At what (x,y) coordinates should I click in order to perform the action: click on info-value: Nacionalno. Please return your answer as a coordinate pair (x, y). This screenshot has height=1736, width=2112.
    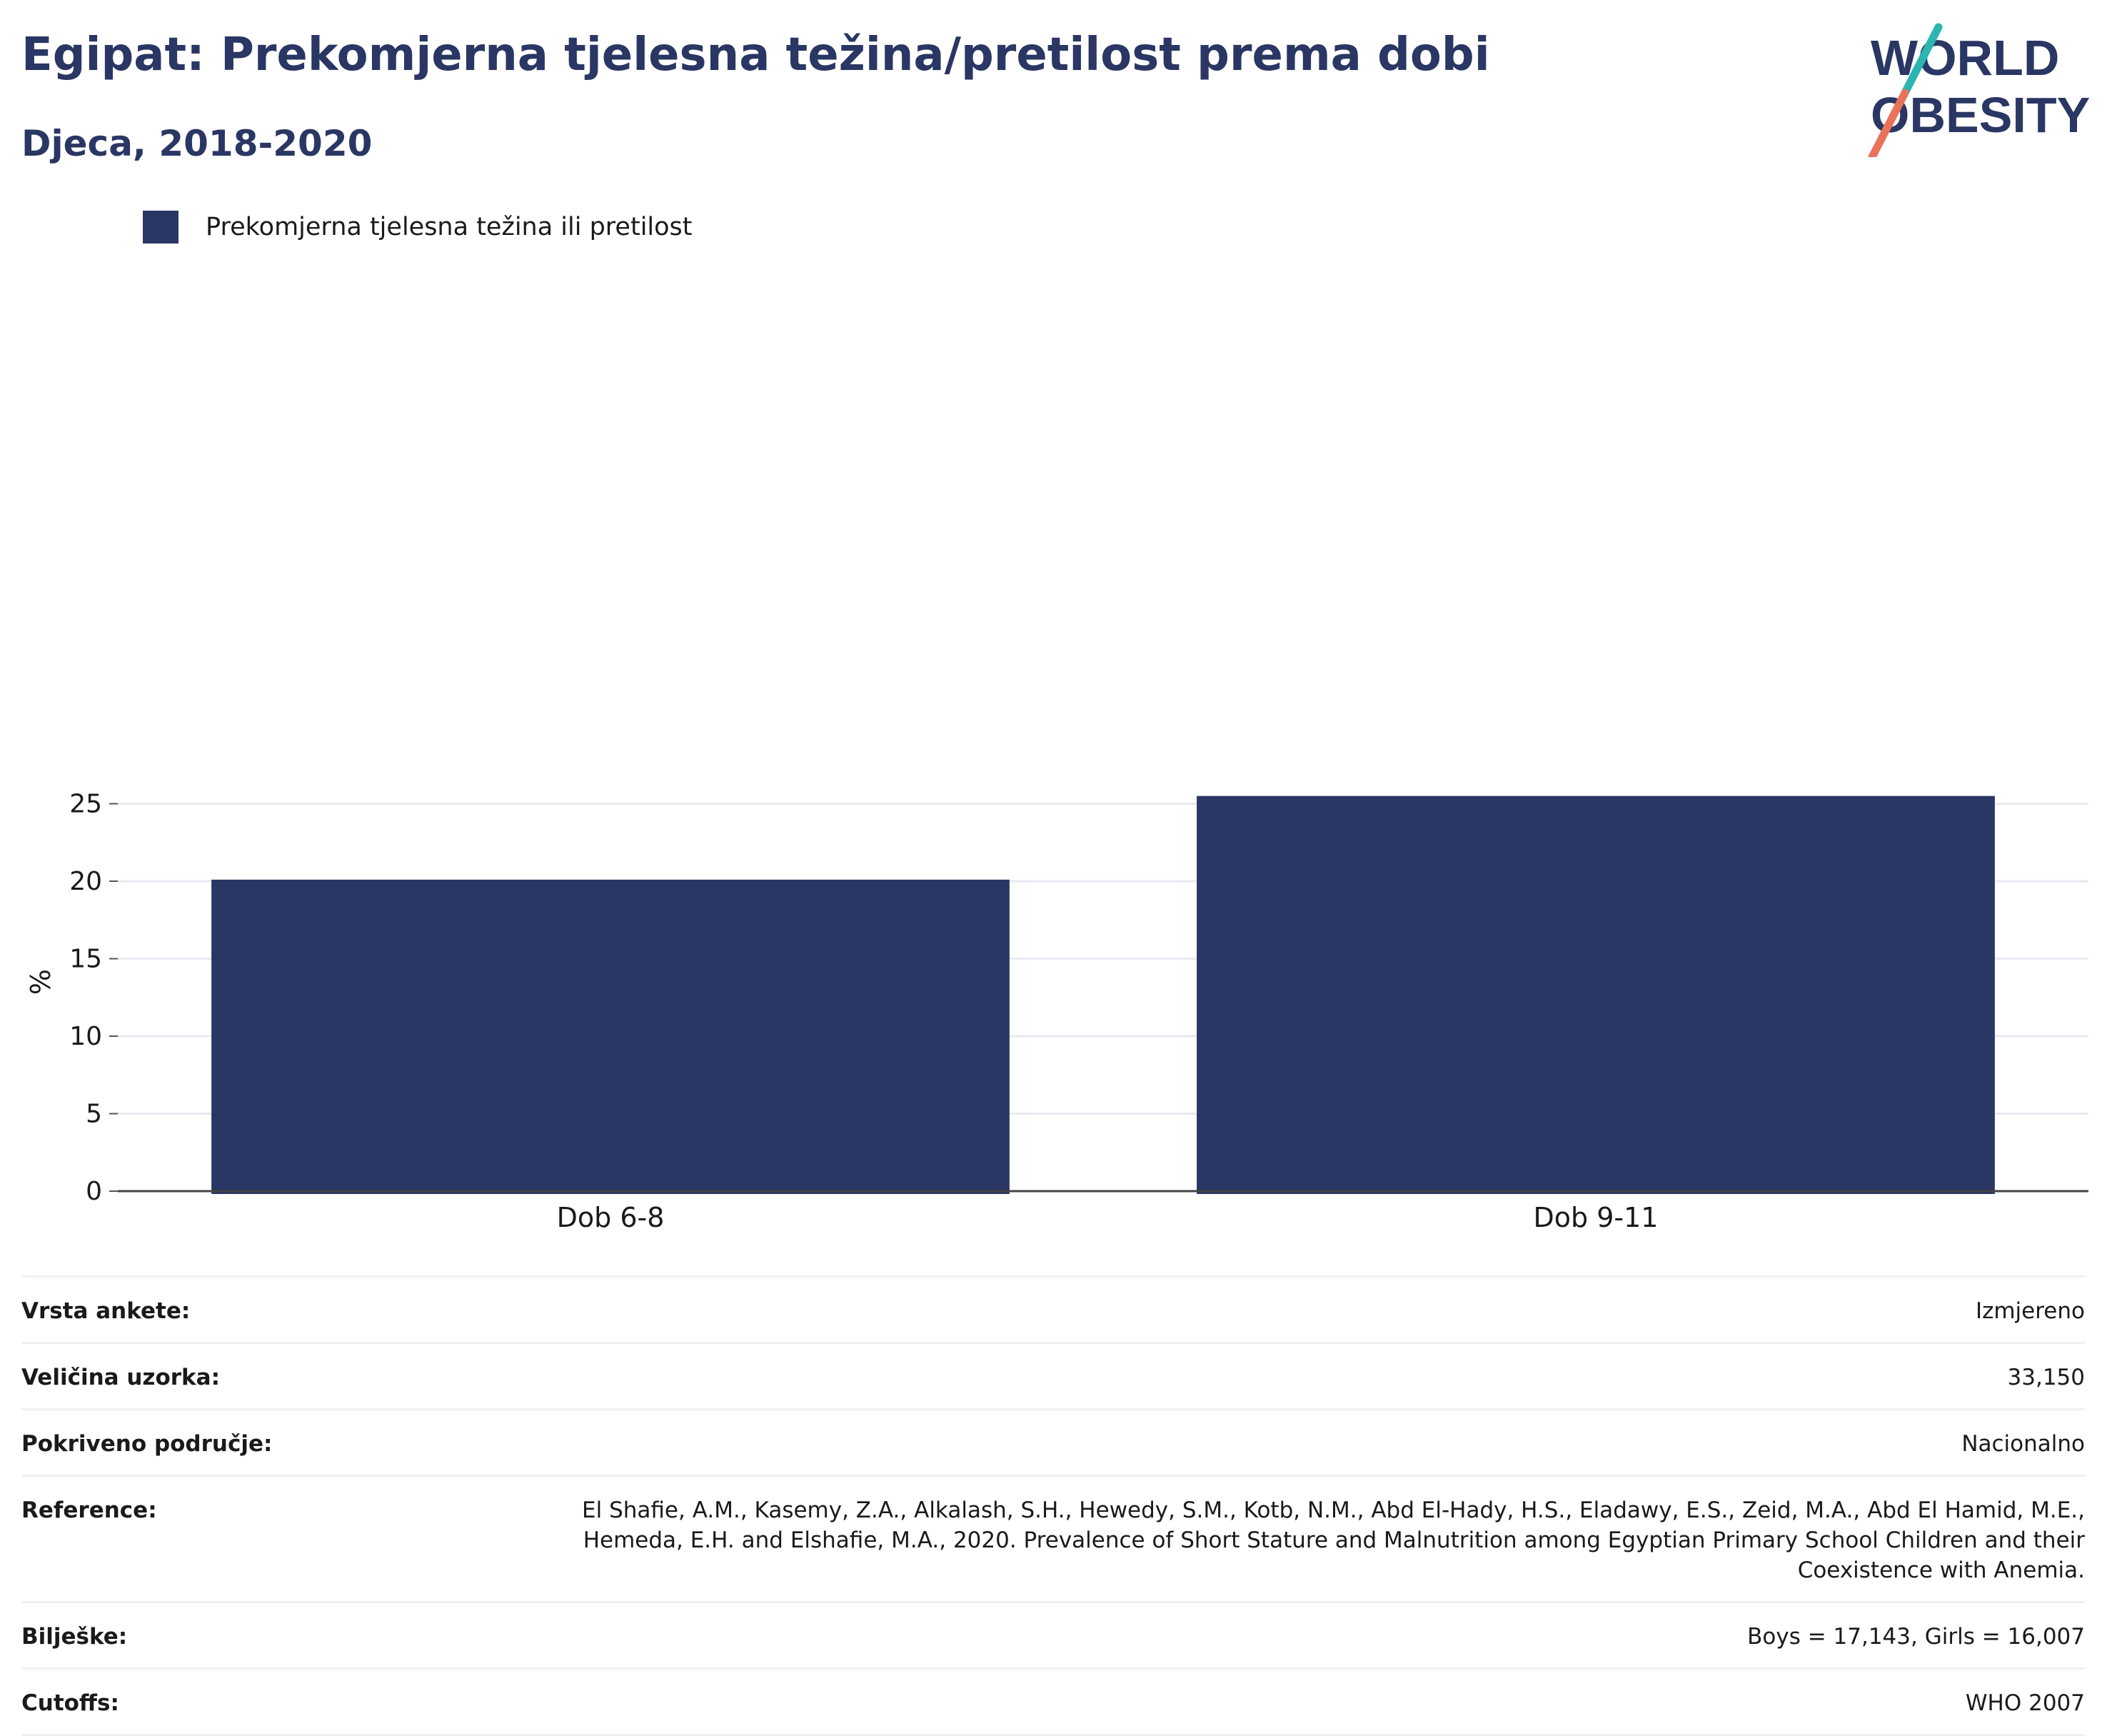
    Looking at the image, I should click on (2023, 1444).